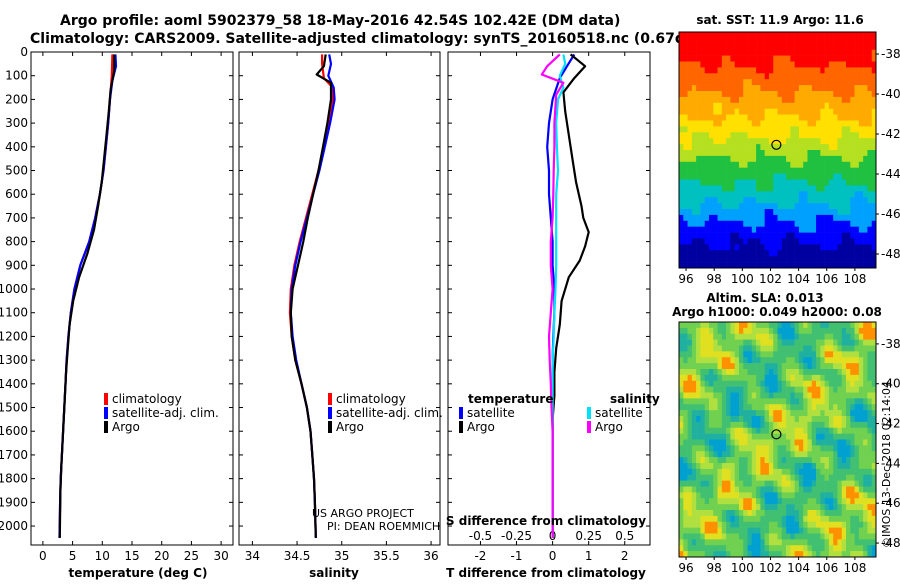  I want to click on x-tick-label: -2, so click(480, 556).